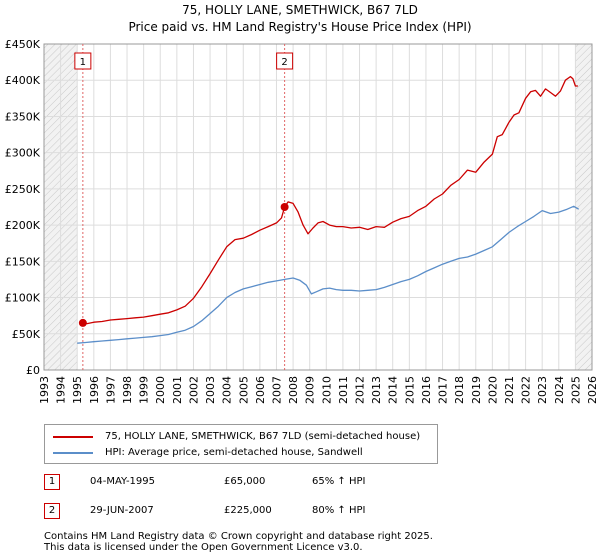 This screenshot has width=600, height=560. What do you see at coordinates (492, 390) in the screenshot?
I see `x-tick-label: 2020` at bounding box center [492, 390].